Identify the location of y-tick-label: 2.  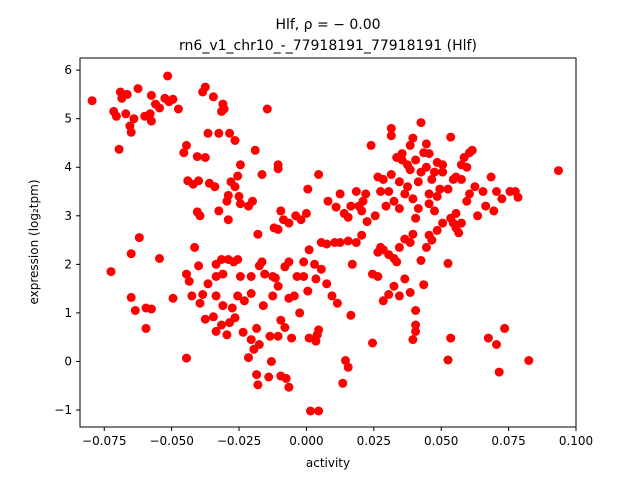
(68, 264).